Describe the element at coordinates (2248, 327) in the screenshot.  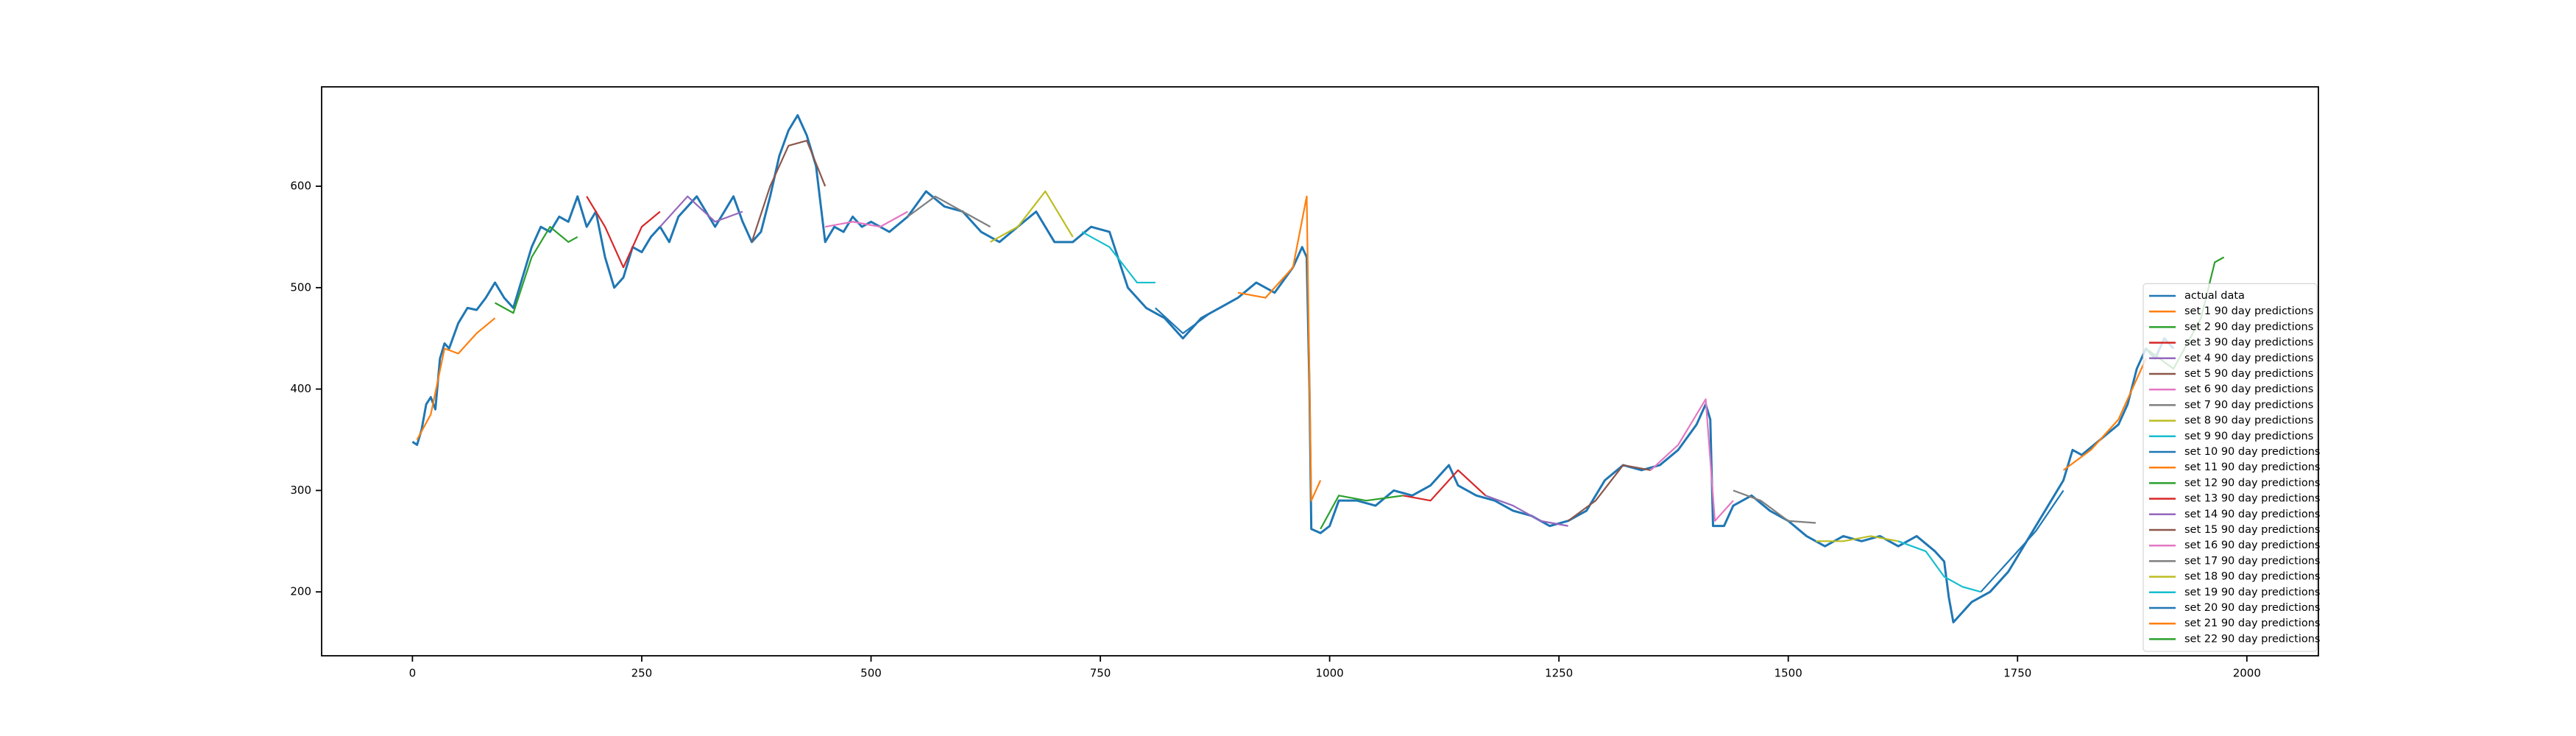
I see `legend-label: set 2 90 day predictions` at that location.